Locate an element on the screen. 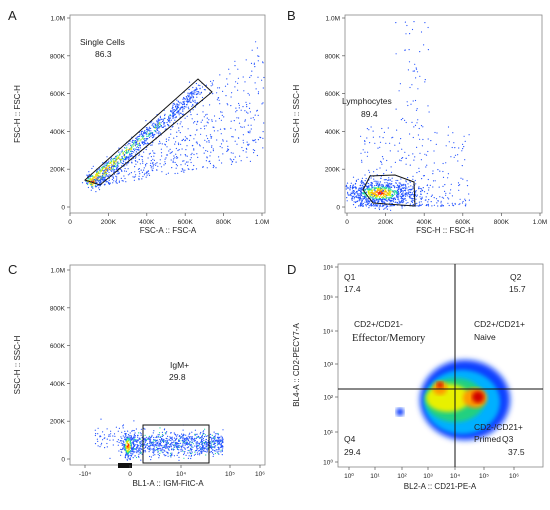 This screenshot has height=510, width=550. x-axis-label-b: FSC-H :: FSC-H is located at coordinates (445, 230).